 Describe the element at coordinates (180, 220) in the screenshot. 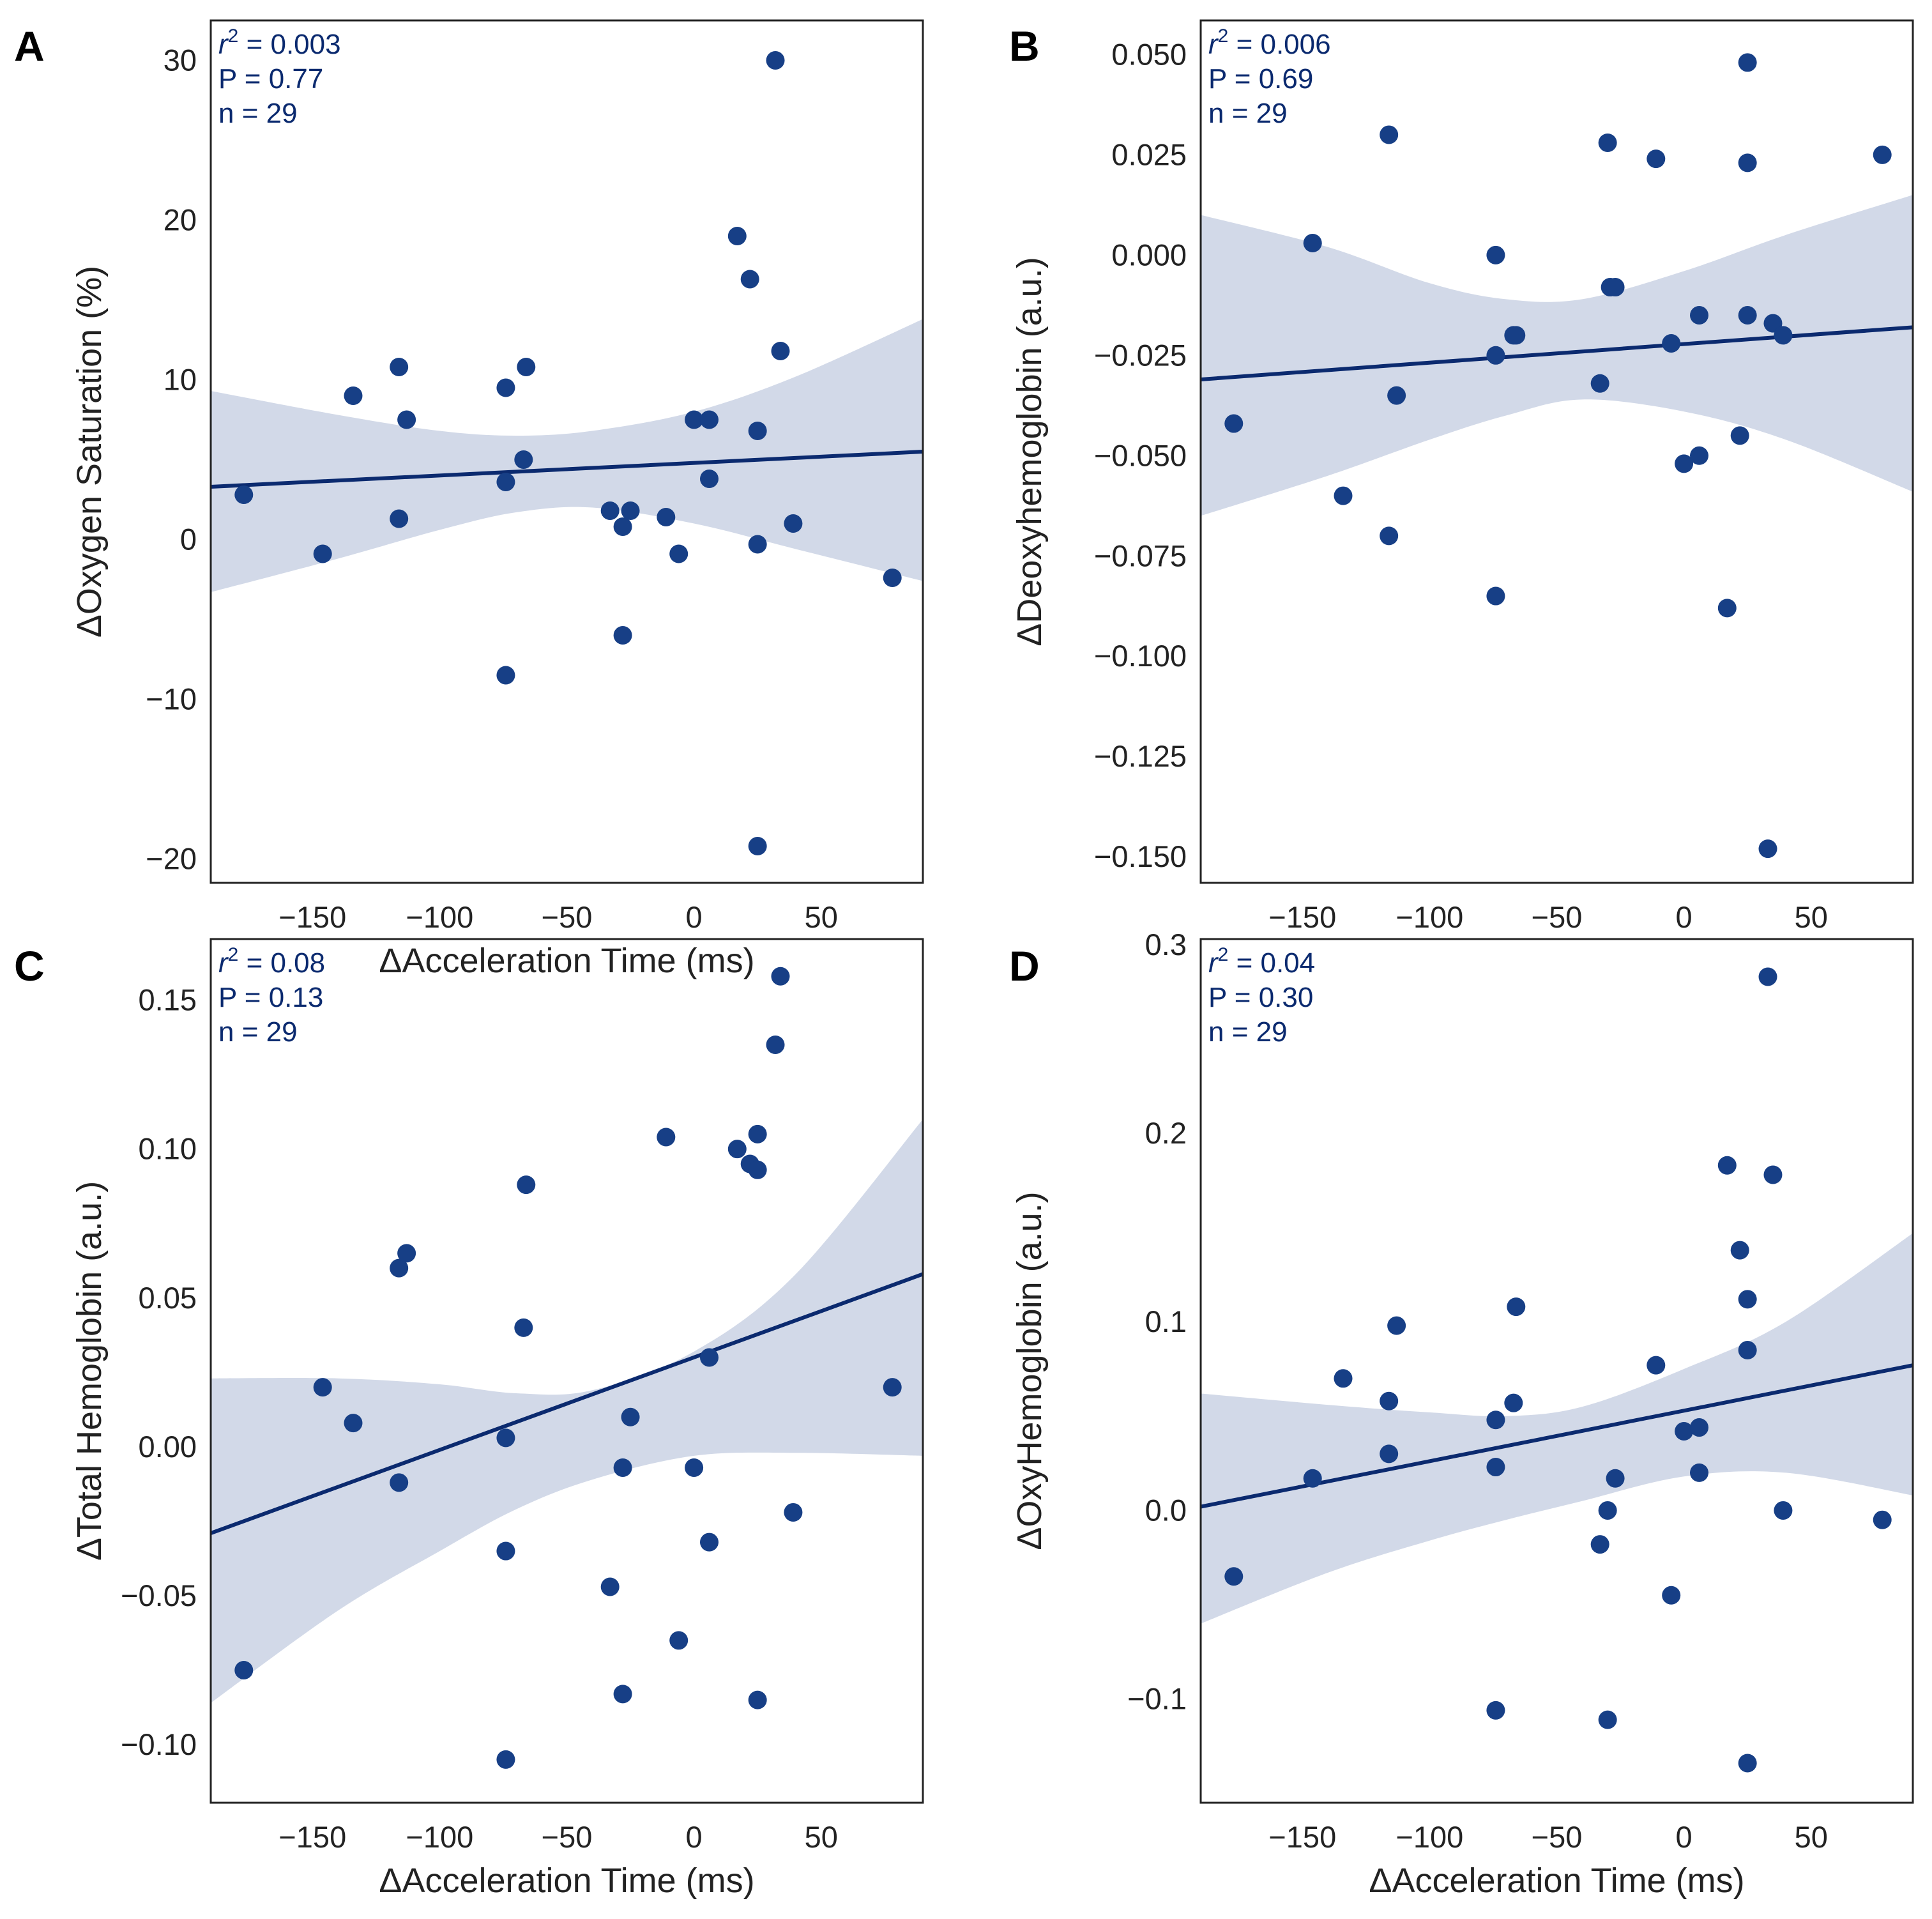

I see `y-tick-label-a: 20` at that location.